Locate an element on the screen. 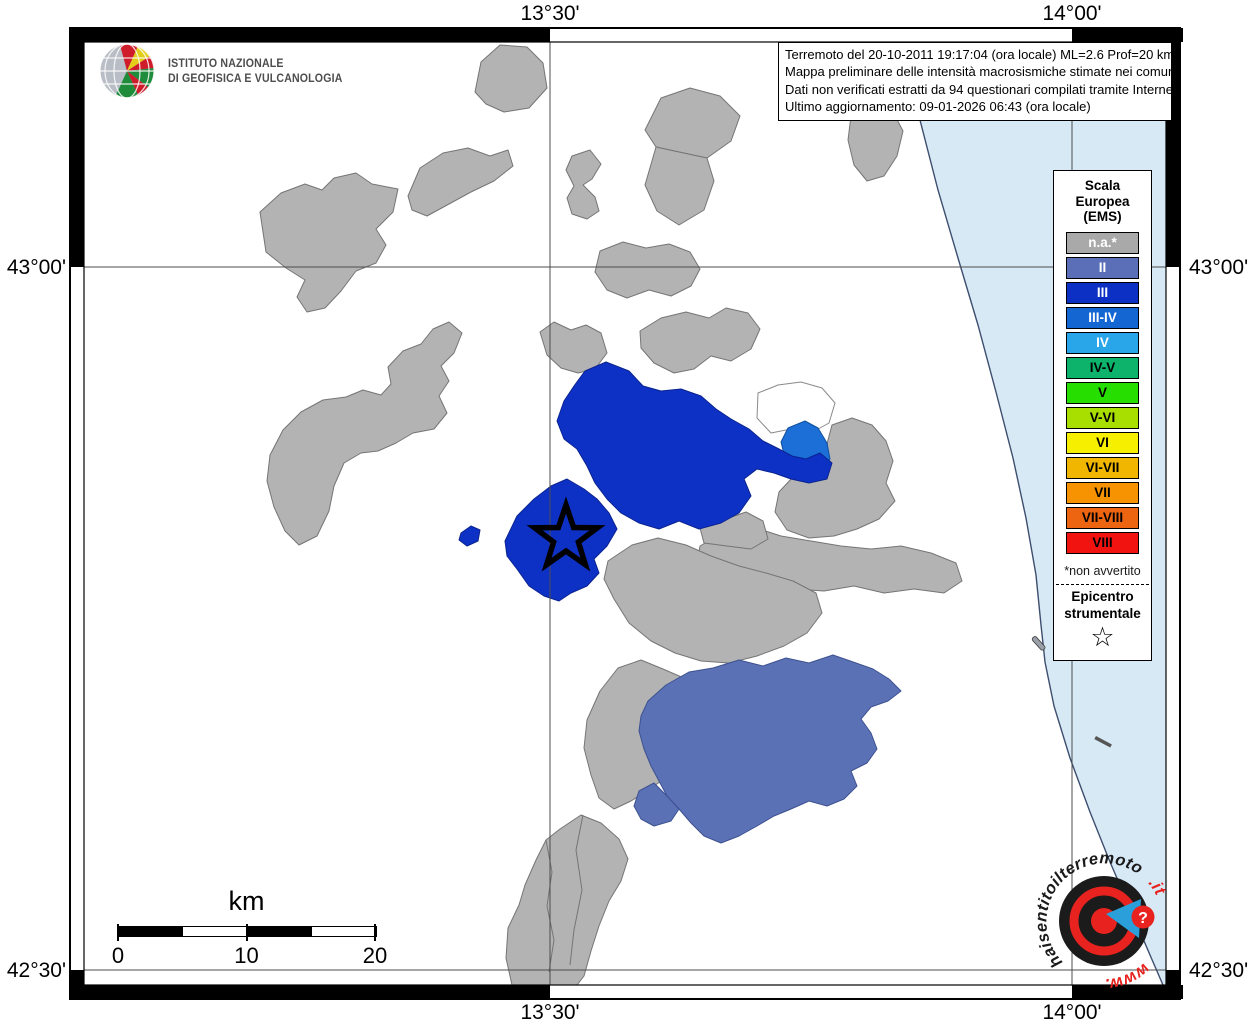 This screenshot has width=1255, height=1024. legend-item: V is located at coordinates (1102, 392).